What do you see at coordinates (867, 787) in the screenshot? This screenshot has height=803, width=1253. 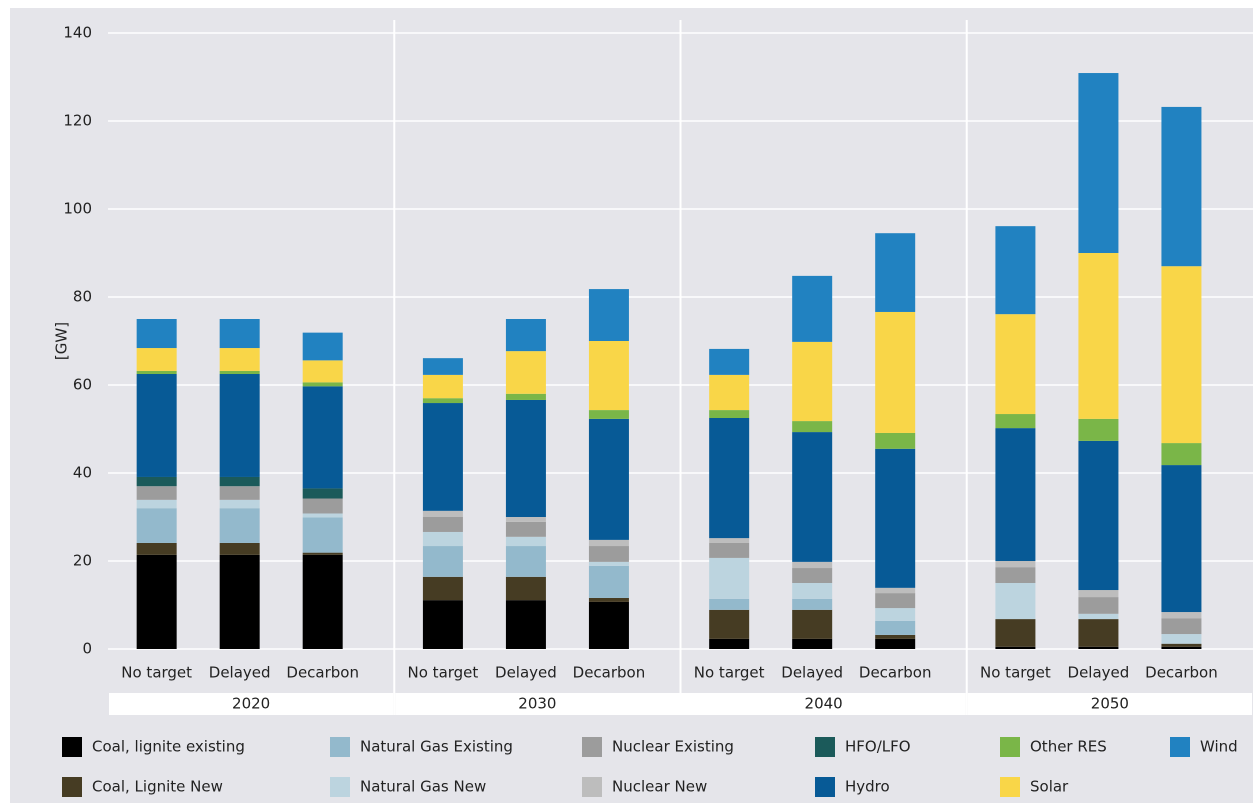 I see `legend-label: Hydro` at bounding box center [867, 787].